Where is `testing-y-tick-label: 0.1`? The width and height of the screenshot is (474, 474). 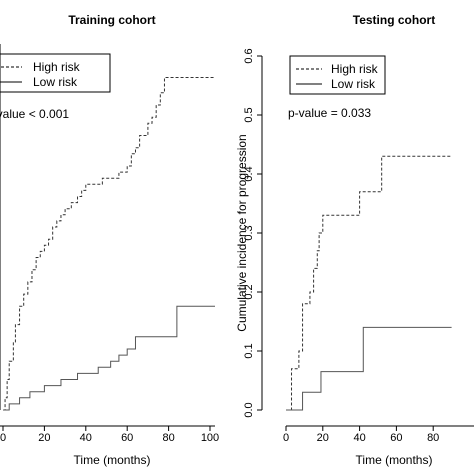
testing-y-tick-label: 0.1 is located at coordinates (249, 350).